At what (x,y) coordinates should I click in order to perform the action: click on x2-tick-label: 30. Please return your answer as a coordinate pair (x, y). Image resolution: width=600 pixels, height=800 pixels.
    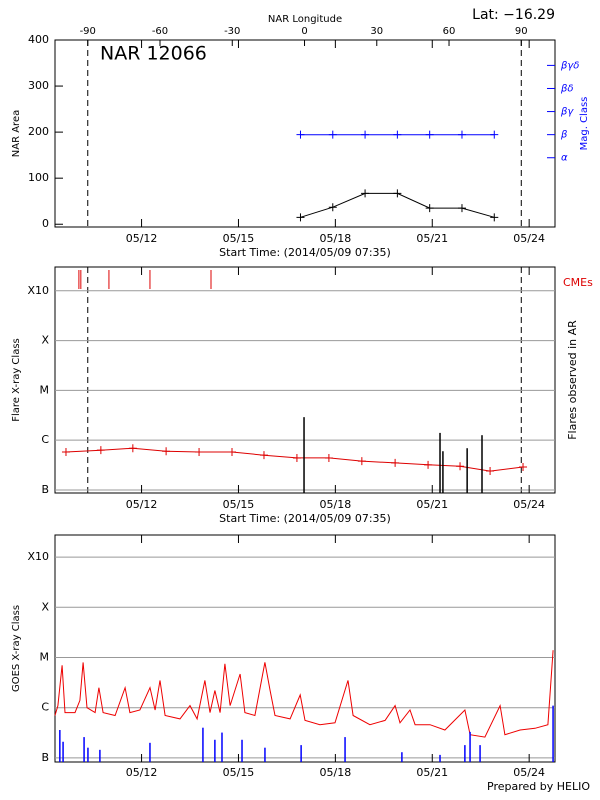
    Looking at the image, I should click on (376, 31).